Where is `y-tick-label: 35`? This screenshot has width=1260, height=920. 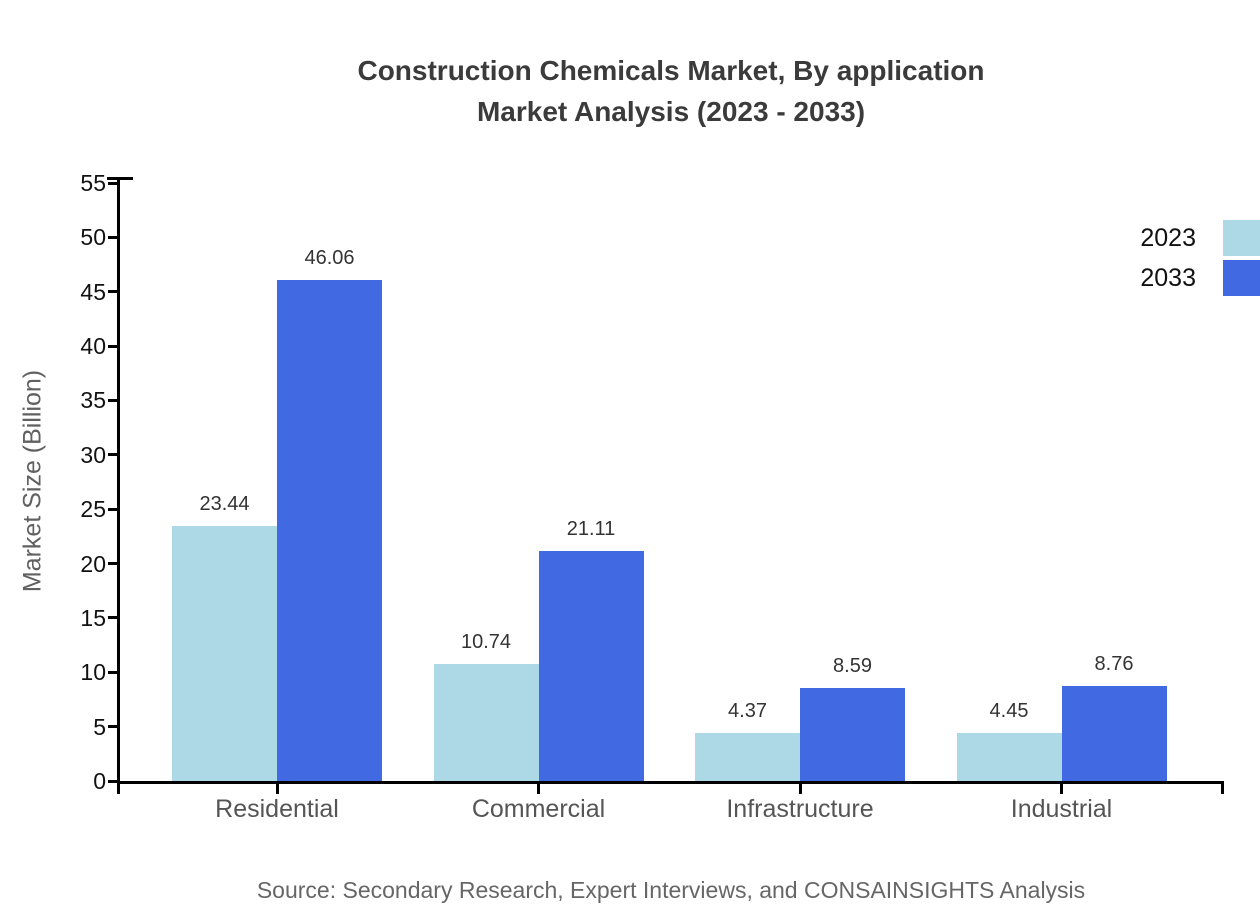
y-tick-label: 35 is located at coordinates (93, 400).